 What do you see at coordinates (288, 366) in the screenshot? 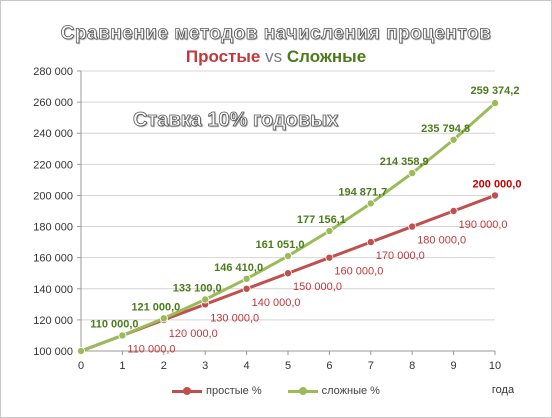
I see `x-tick-label: 5` at bounding box center [288, 366].